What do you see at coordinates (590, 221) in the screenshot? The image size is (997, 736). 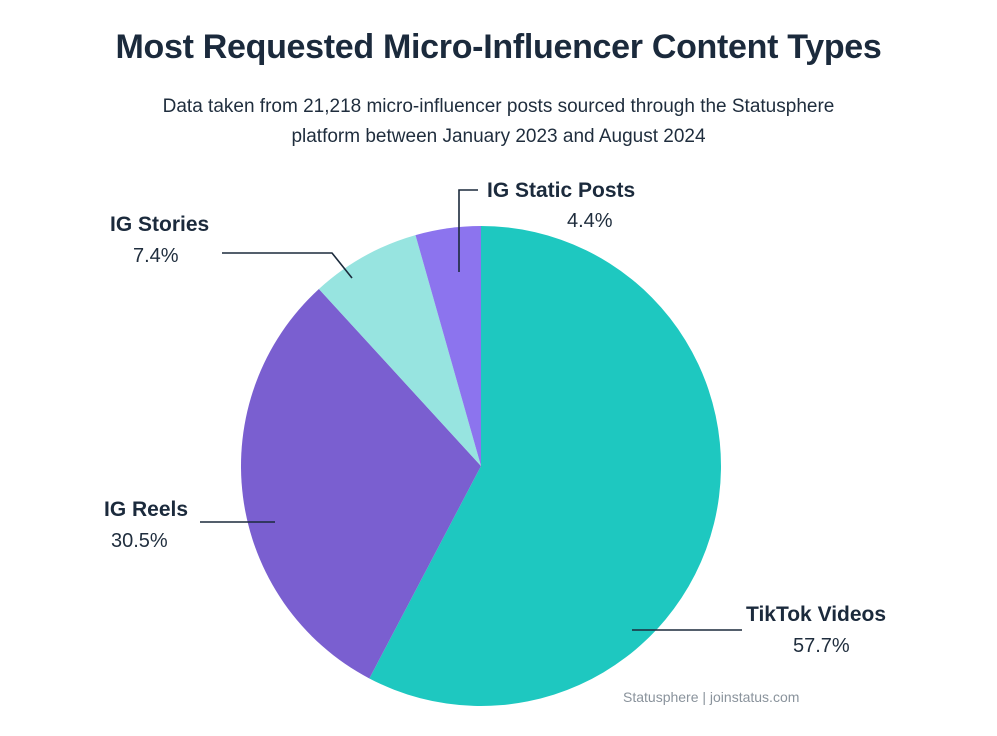 I see `slice-value-ig-static-posts: 4.4%` at bounding box center [590, 221].